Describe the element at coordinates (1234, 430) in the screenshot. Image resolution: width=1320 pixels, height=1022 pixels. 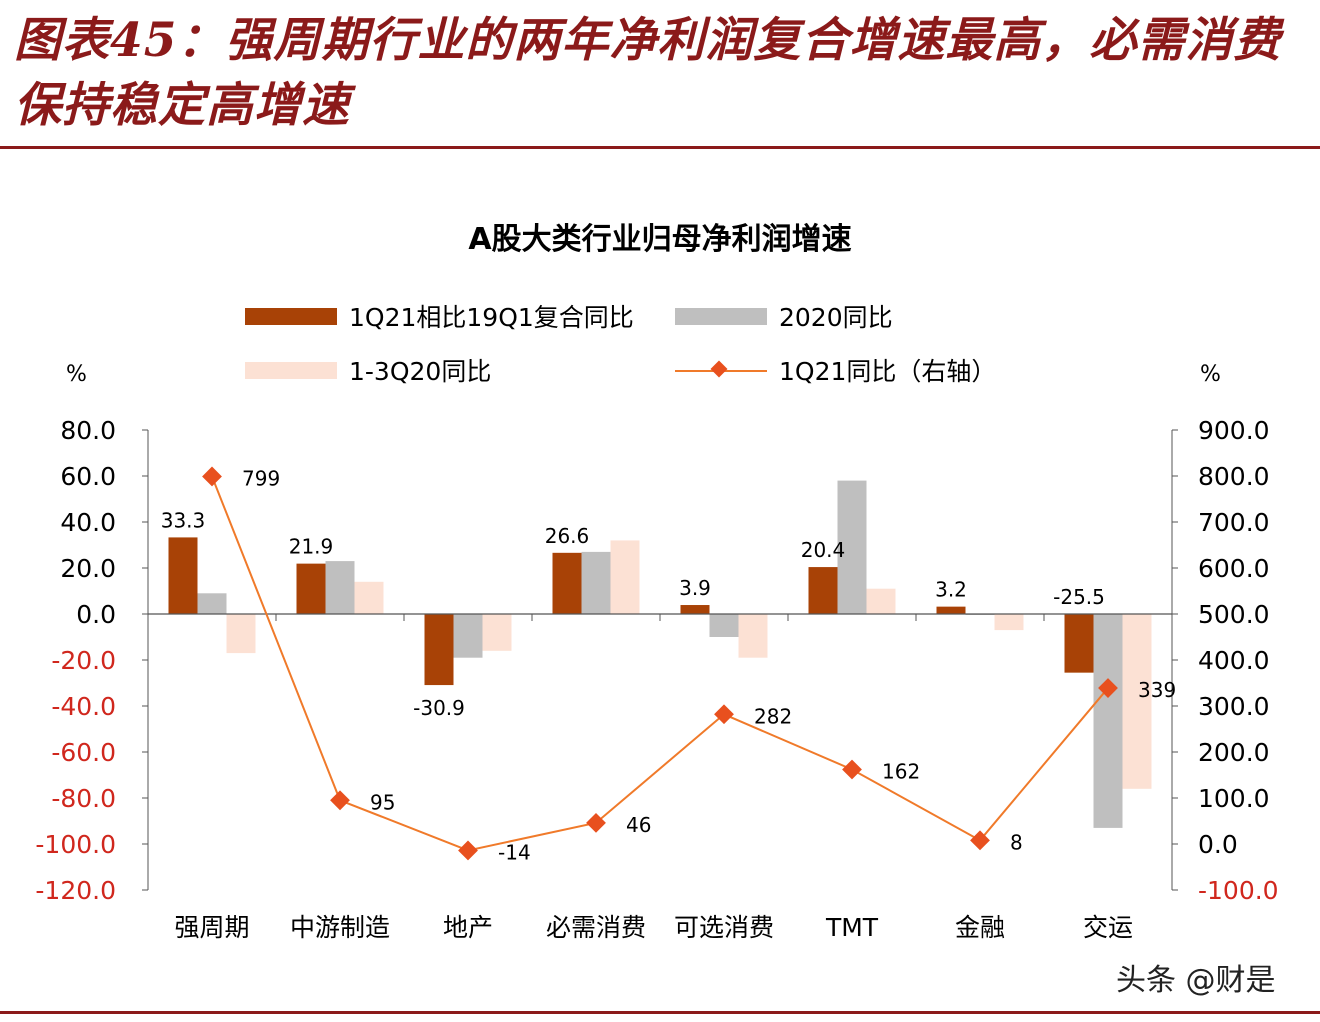
I see `right-tick-label: 900.0` at that location.